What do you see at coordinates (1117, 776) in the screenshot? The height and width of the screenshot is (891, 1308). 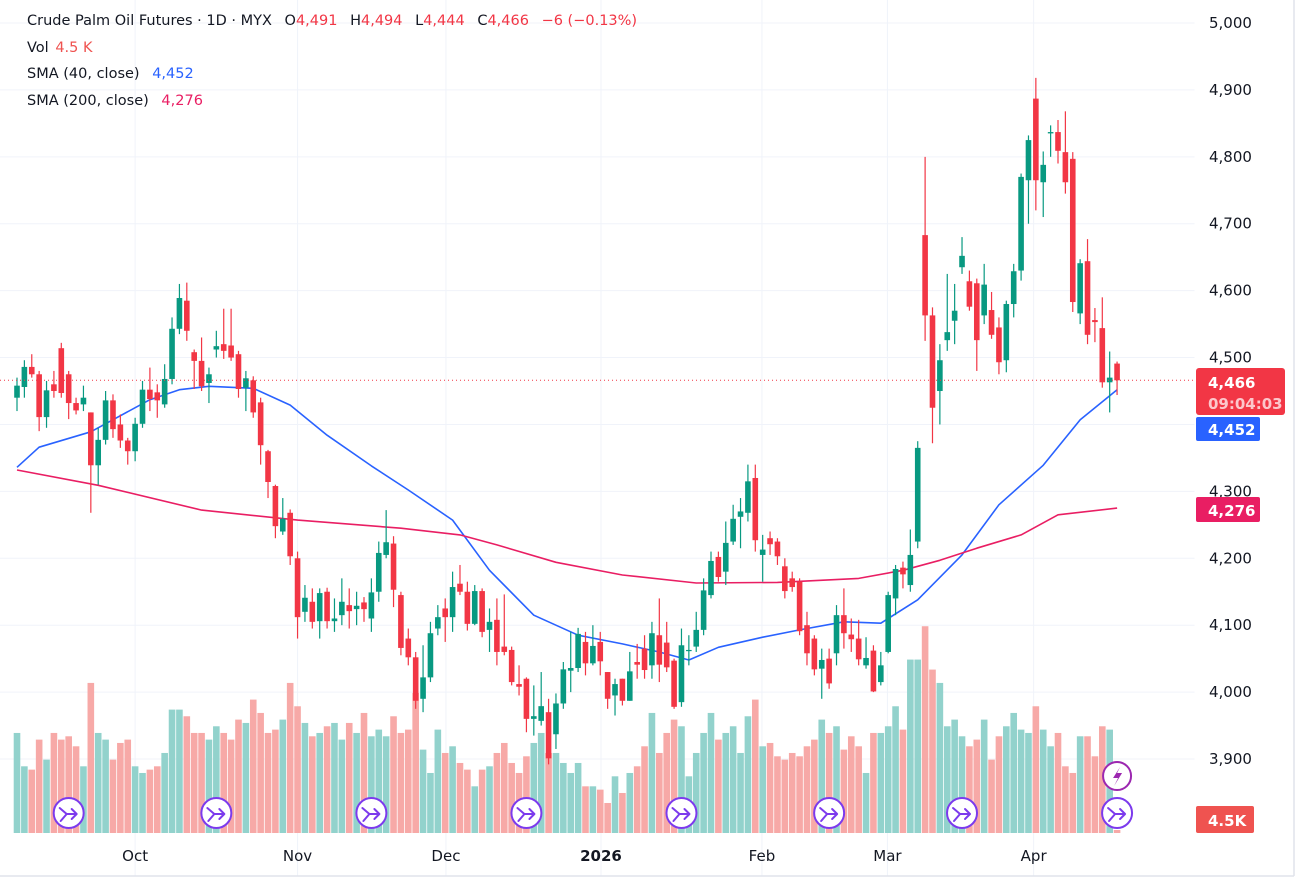 I see `lightning-event-icon` at bounding box center [1117, 776].